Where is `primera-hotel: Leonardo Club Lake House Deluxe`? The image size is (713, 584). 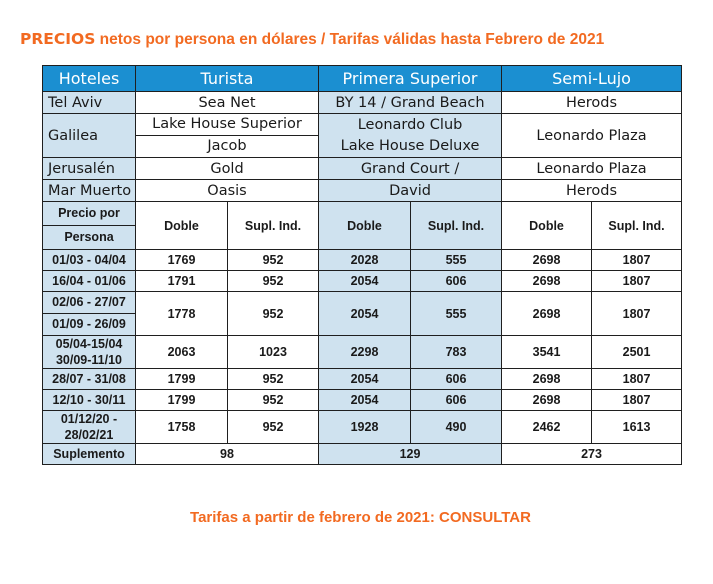
primera-hotel: Leonardo Club Lake House Deluxe is located at coordinates (410, 135).